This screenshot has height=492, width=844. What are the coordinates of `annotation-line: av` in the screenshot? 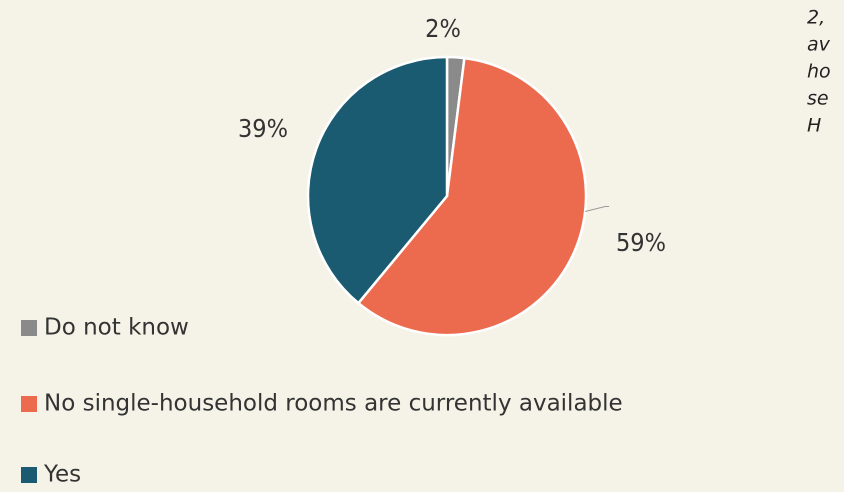 It's located at (819, 45).